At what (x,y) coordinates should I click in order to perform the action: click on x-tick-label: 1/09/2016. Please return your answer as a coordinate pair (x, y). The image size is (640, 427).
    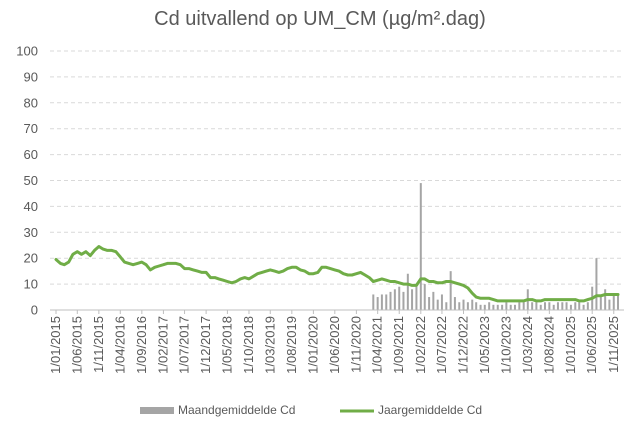
    Looking at the image, I should click on (141, 345).